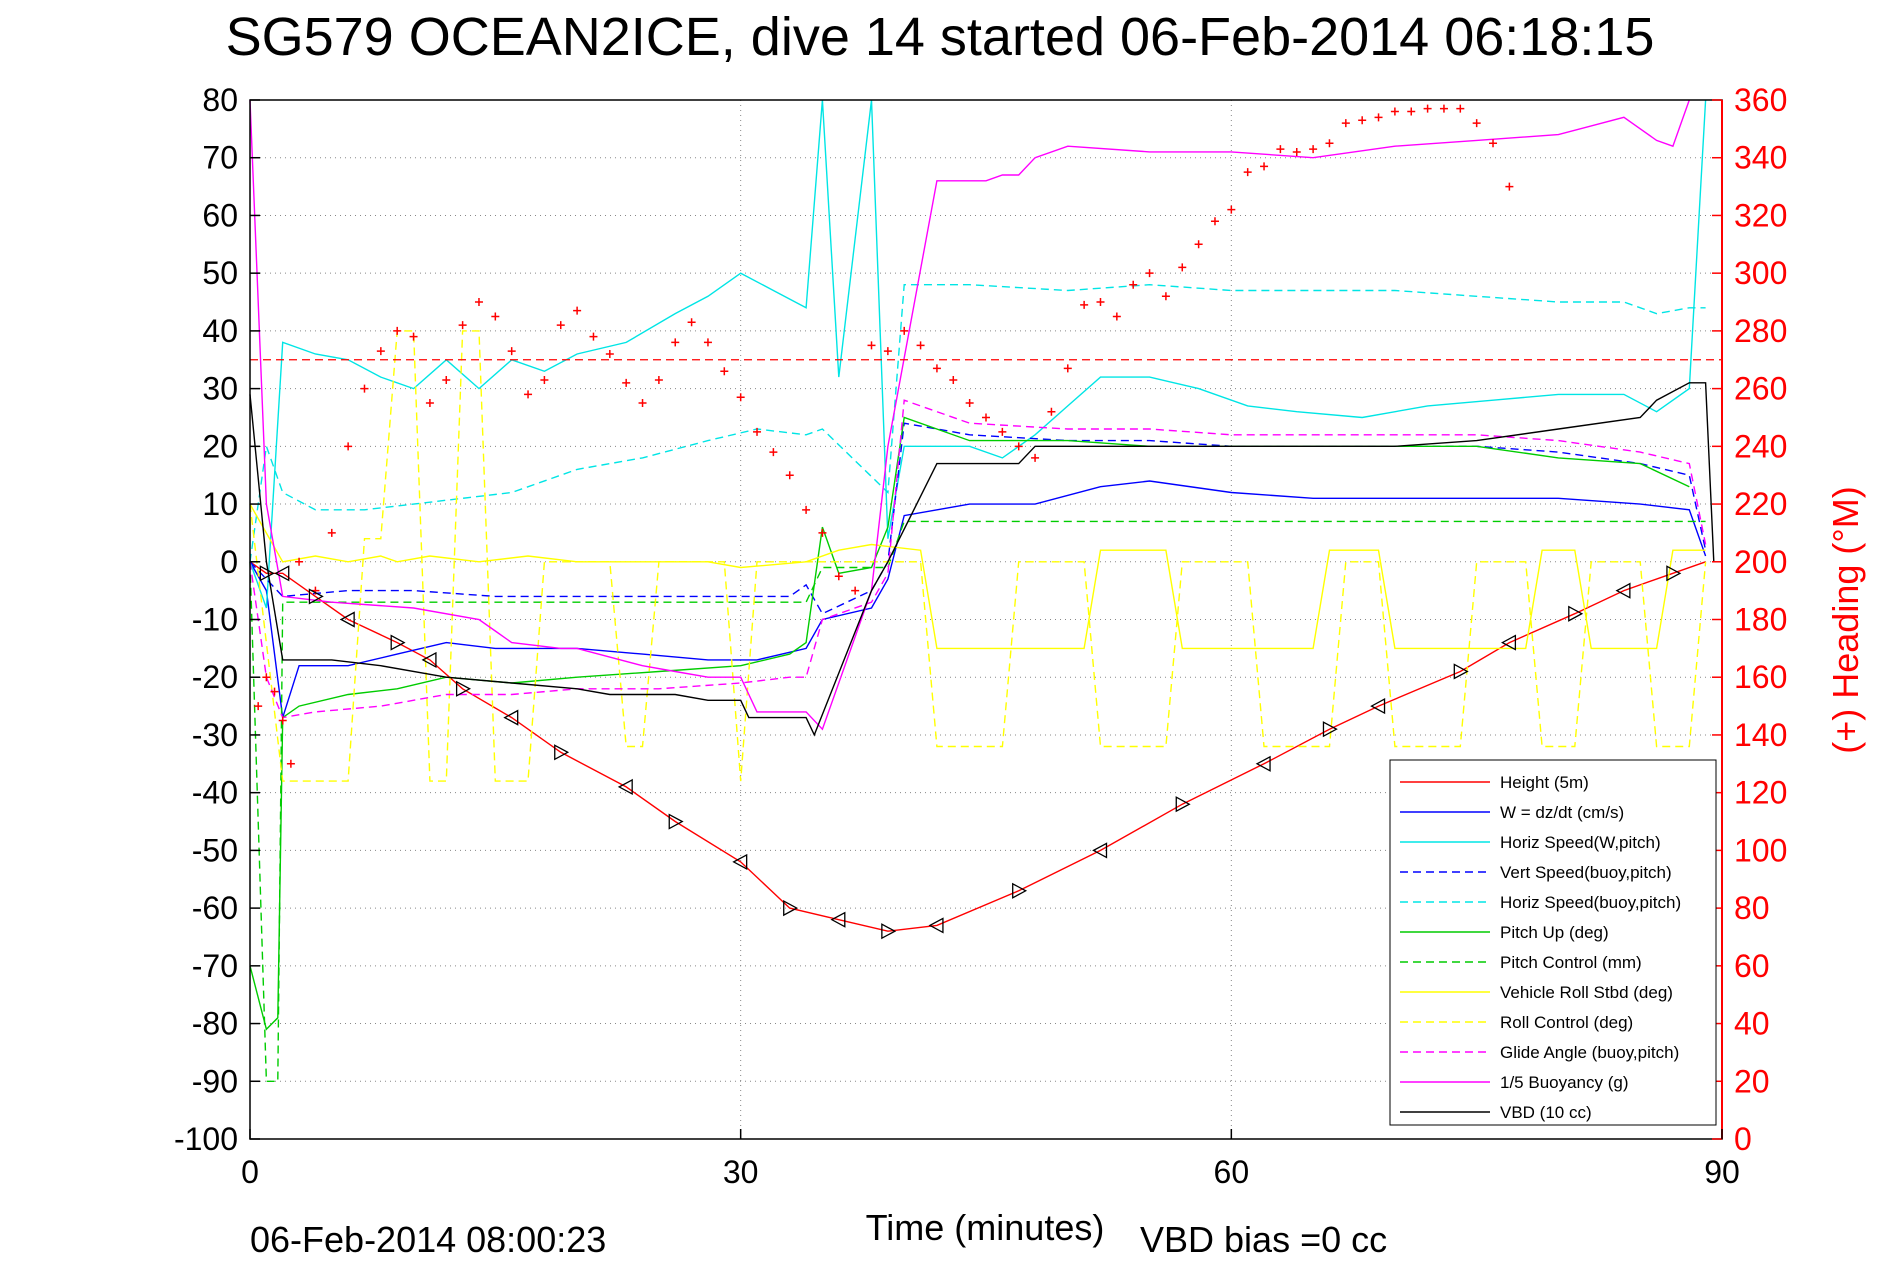 Image resolution: width=1891 pixels, height=1262 pixels. What do you see at coordinates (1564, 1082) in the screenshot?
I see `legend-entry: 1/5 Buoyancy (g)` at bounding box center [1564, 1082].